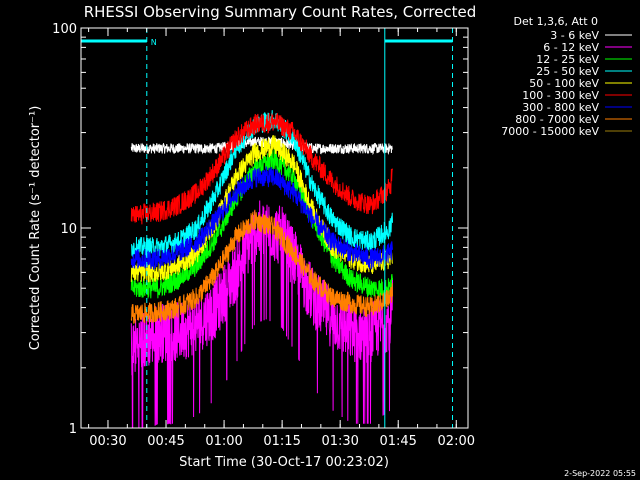 The height and width of the screenshot is (480, 640). I want to click on legend-label: 800 - 7000 keV, so click(557, 119).